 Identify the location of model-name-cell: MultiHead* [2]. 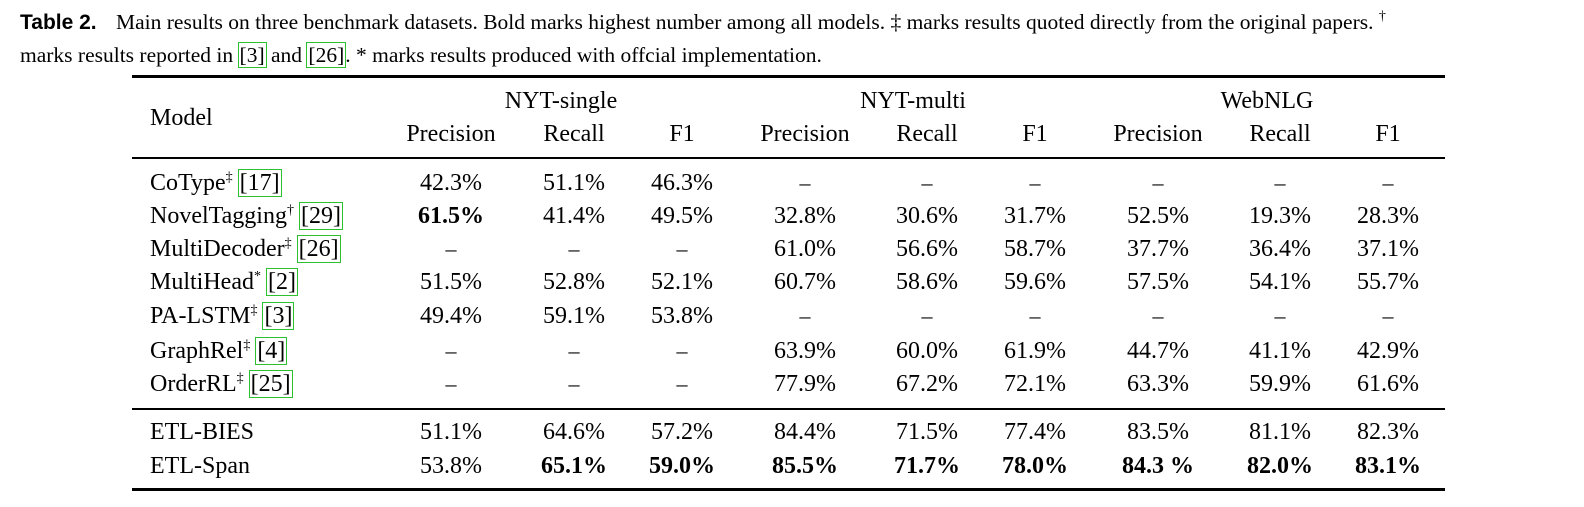
(224, 282).